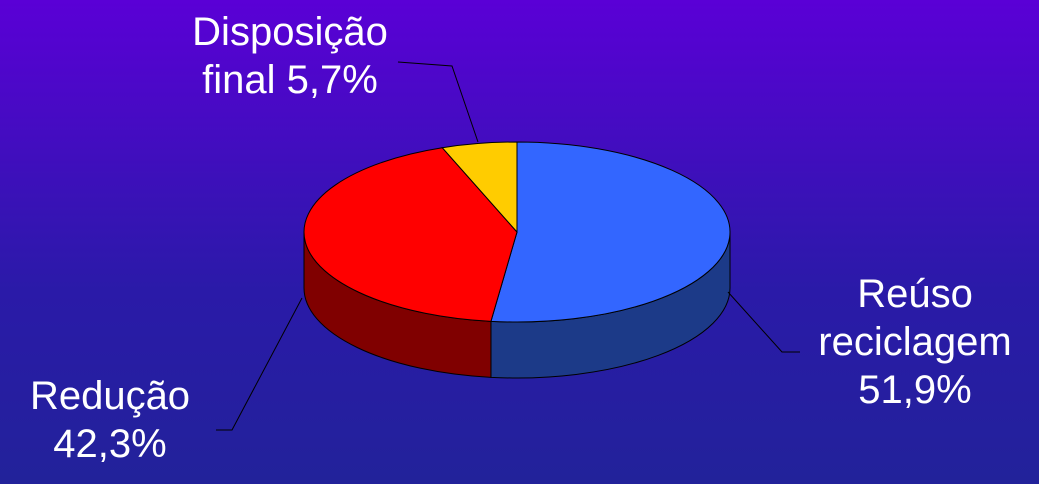 This screenshot has height=484, width=1039. I want to click on slice-label: Redução 42,3%, so click(110, 420).